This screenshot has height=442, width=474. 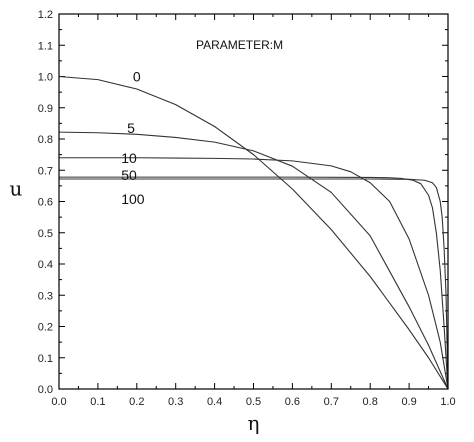 I want to click on series-label-m-10: 10, so click(x=129, y=158).